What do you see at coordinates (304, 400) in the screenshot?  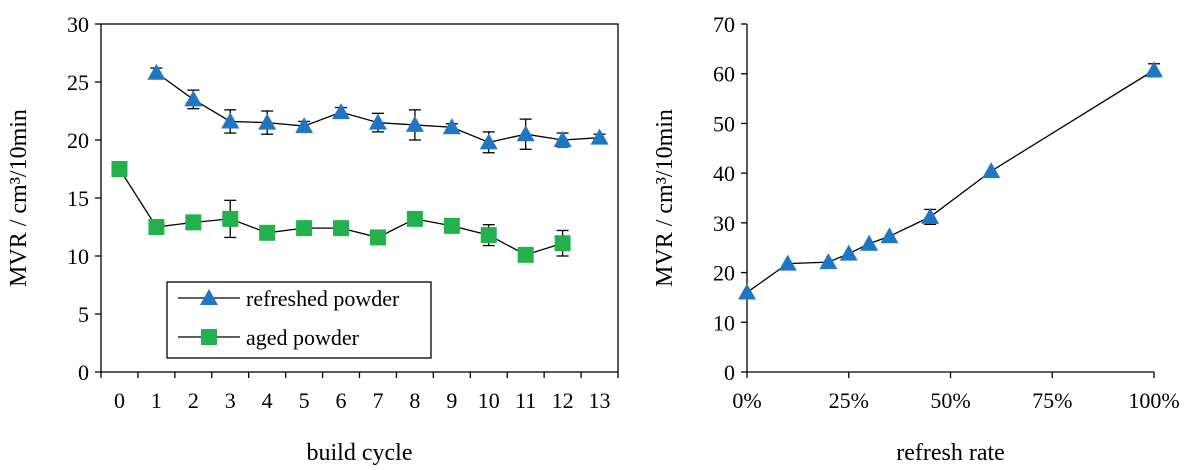 I see `x-tick-label: 5` at bounding box center [304, 400].